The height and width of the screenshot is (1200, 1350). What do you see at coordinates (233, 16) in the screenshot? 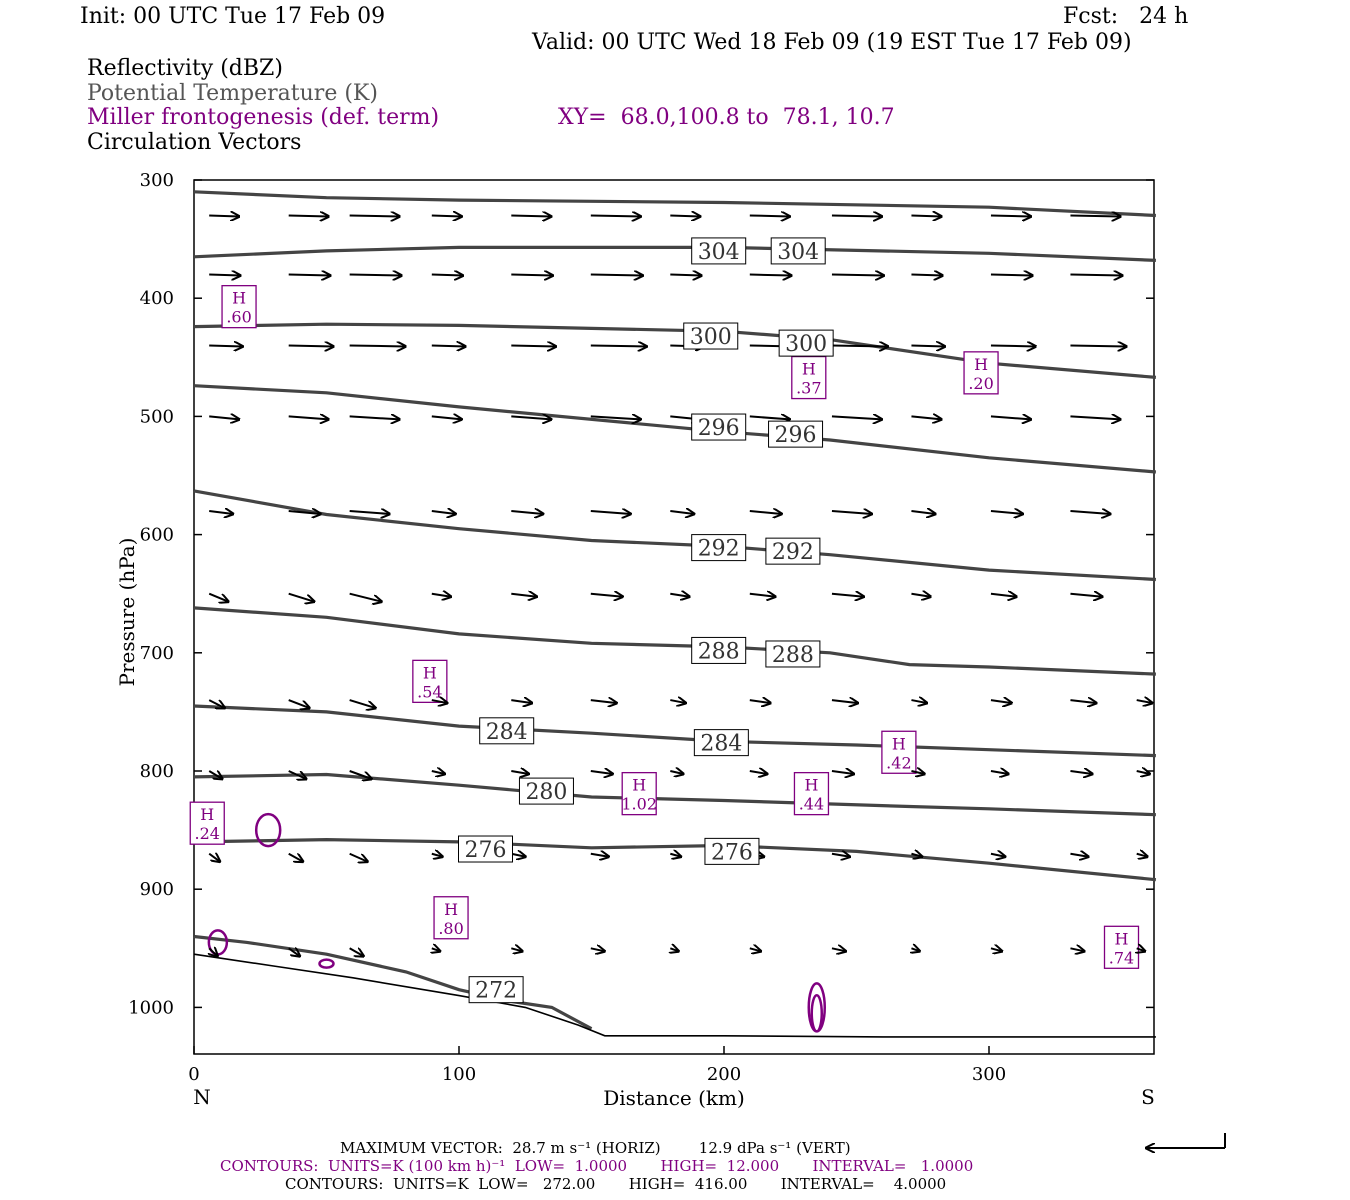
I see `init-time: Init: 00 UTC Tue 17 Feb 09` at bounding box center [233, 16].